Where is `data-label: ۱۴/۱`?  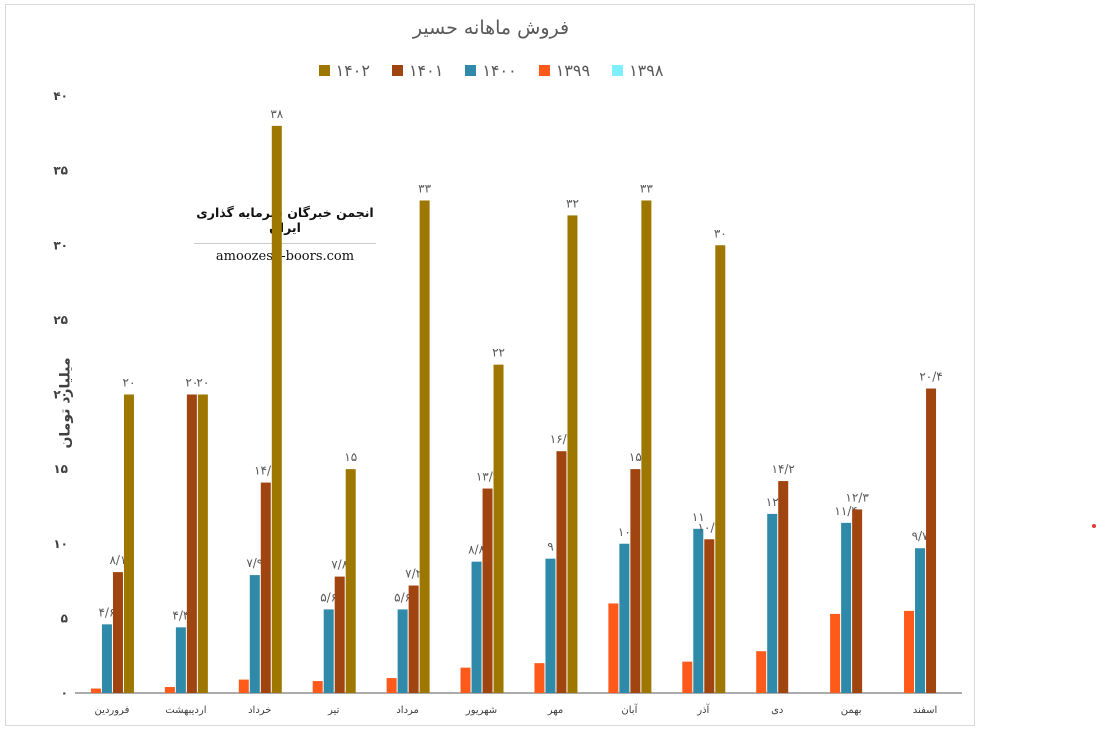 data-label: ۱۴/۱ is located at coordinates (265, 471).